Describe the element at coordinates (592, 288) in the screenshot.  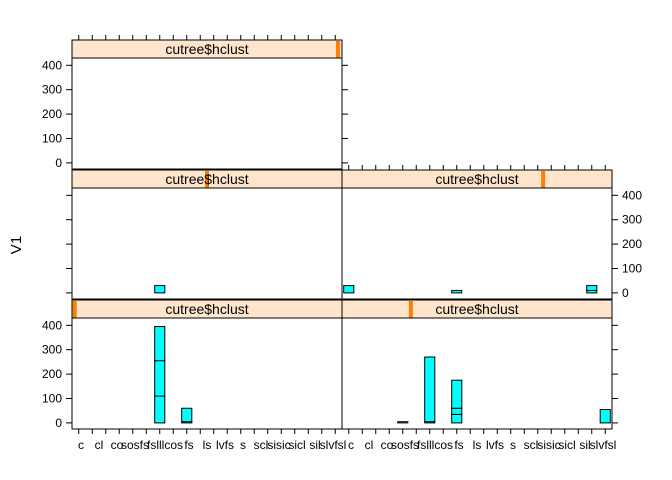
I see `bar-segment-sl` at that location.